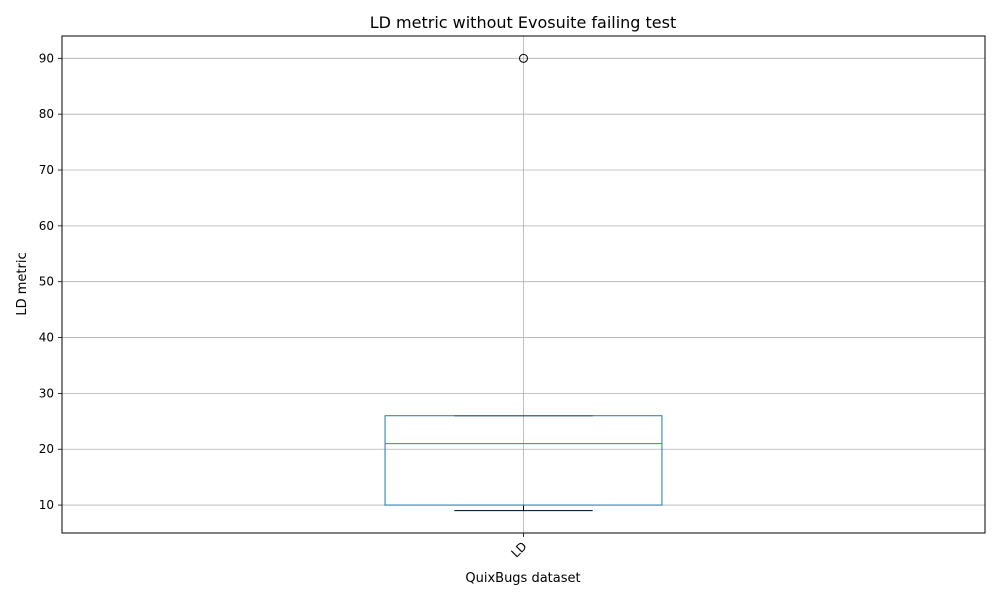  I want to click on y-tick-label: 60, so click(46, 226).